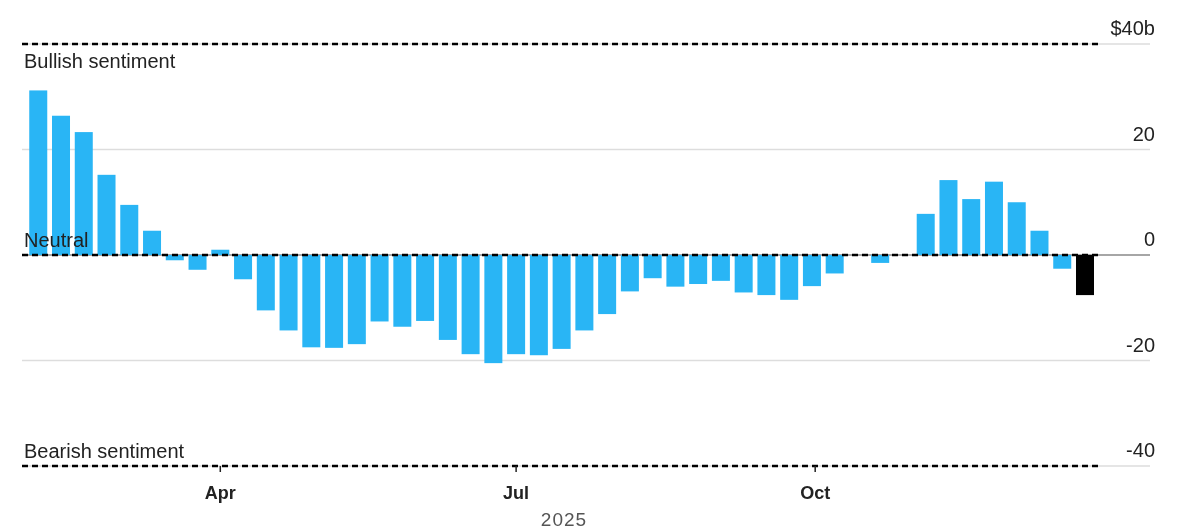 Image resolution: width=1185 pixels, height=531 pixels. What do you see at coordinates (564, 519) in the screenshot?
I see `x-axis-title: 2025` at bounding box center [564, 519].